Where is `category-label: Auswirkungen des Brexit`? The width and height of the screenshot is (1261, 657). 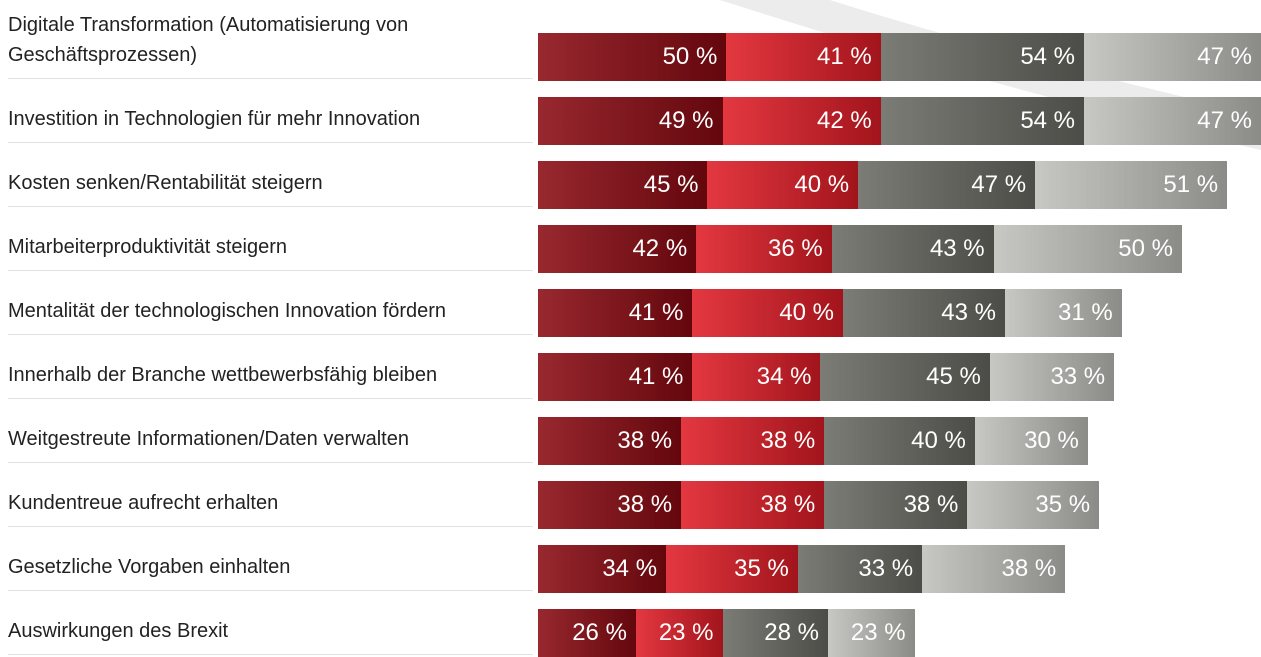 category-label: Auswirkungen des Brexit is located at coordinates (270, 613).